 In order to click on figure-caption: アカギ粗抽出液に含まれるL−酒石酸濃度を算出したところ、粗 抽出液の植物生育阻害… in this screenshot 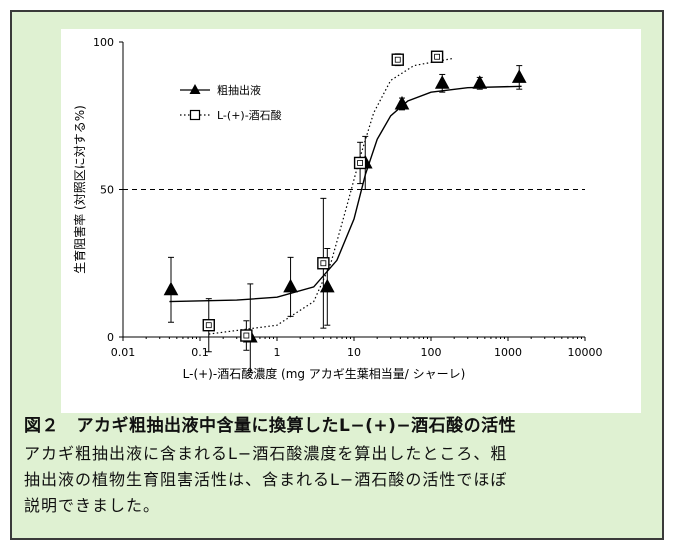, I will do `click(329, 480)`.